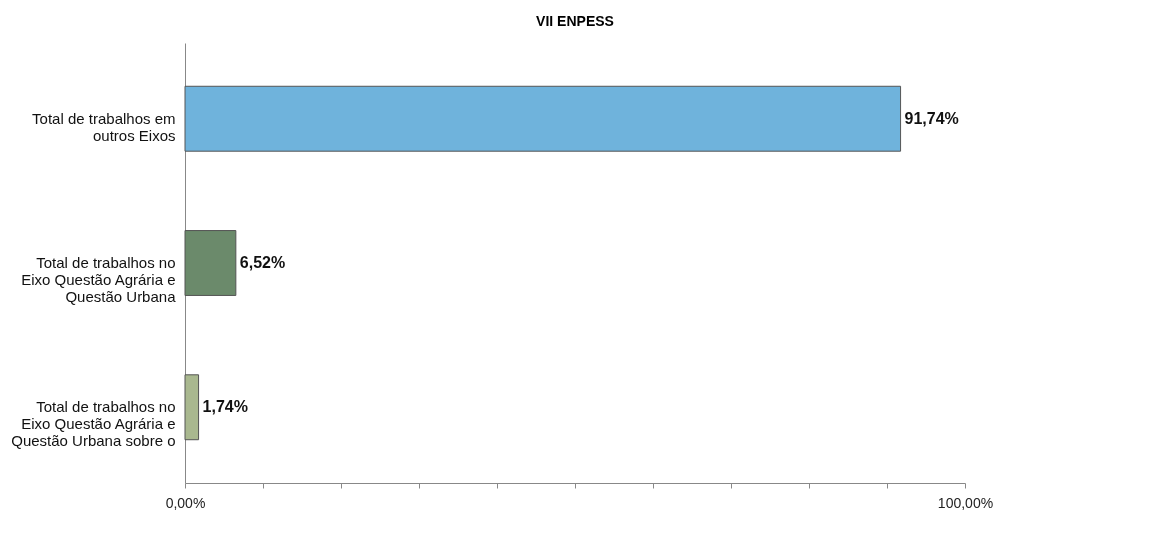  What do you see at coordinates (225, 407) in the screenshot?
I see `data-label: 1,74%` at bounding box center [225, 407].